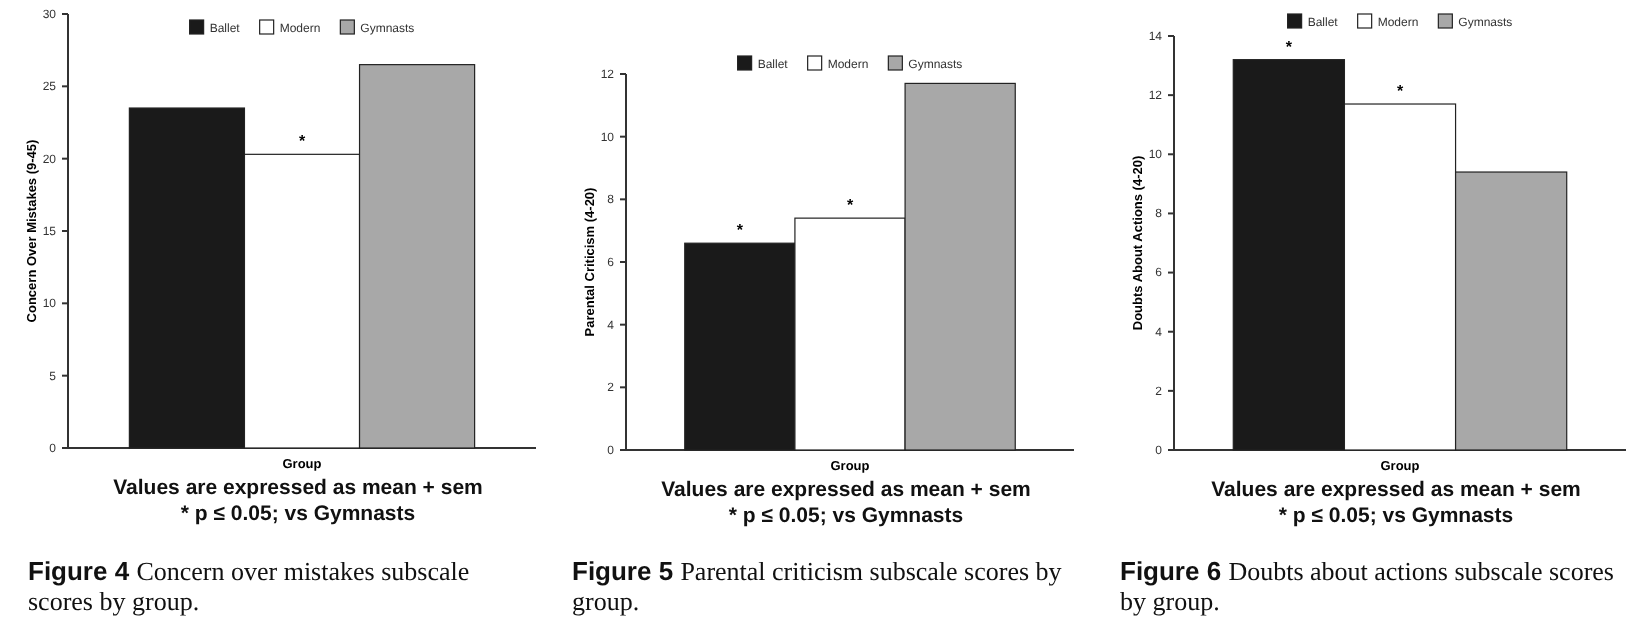 The image size is (1640, 642). I want to click on text: Figure 5 Parental criticism subscale scores by group., so click(817, 586).